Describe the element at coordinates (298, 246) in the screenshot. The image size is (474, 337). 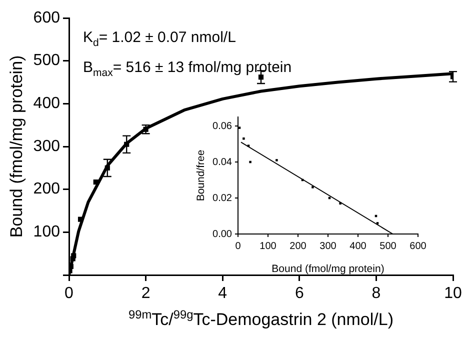
I see `x-tick-label: 200` at that location.